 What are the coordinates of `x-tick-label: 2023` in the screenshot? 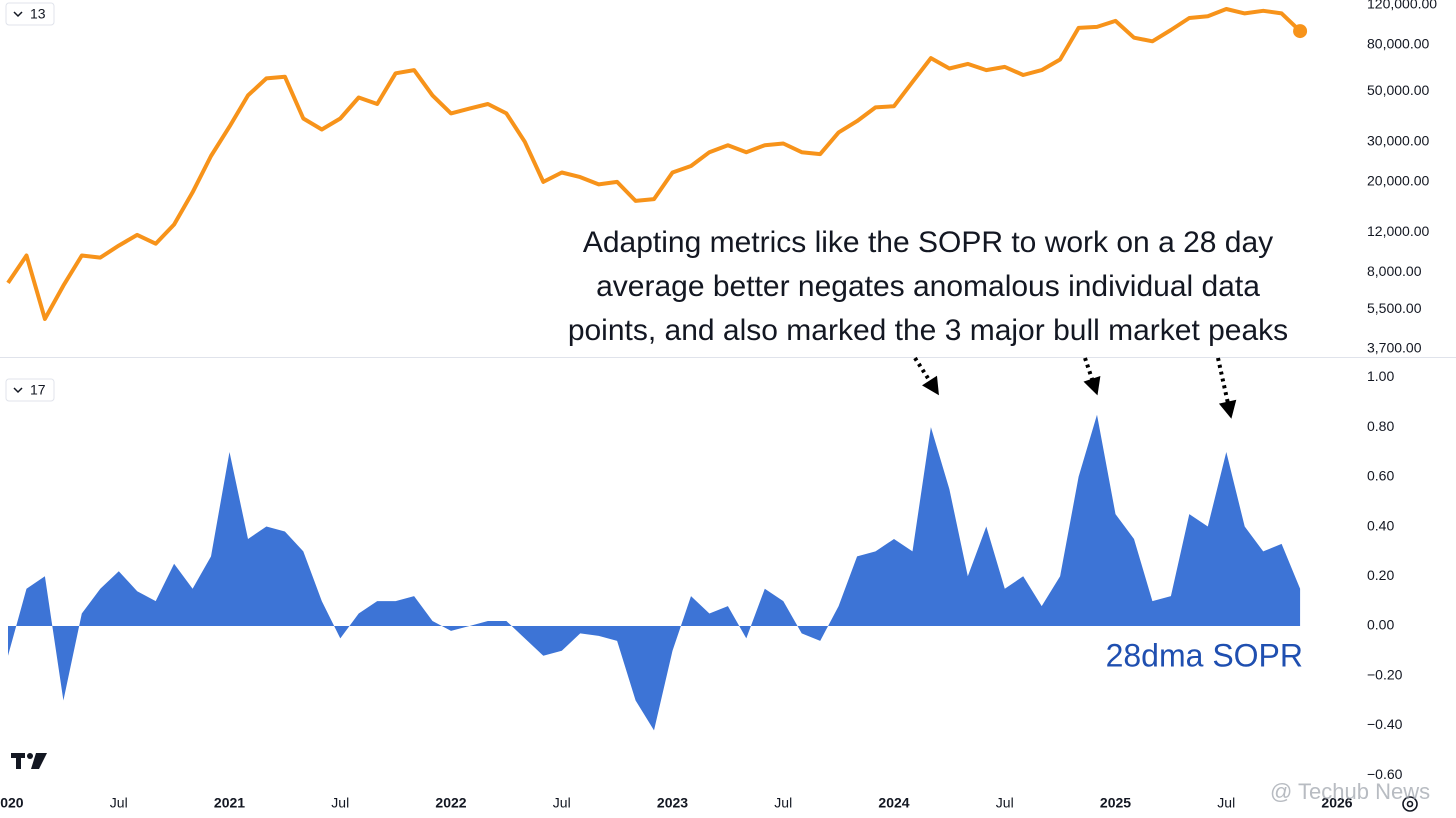 It's located at (672, 803).